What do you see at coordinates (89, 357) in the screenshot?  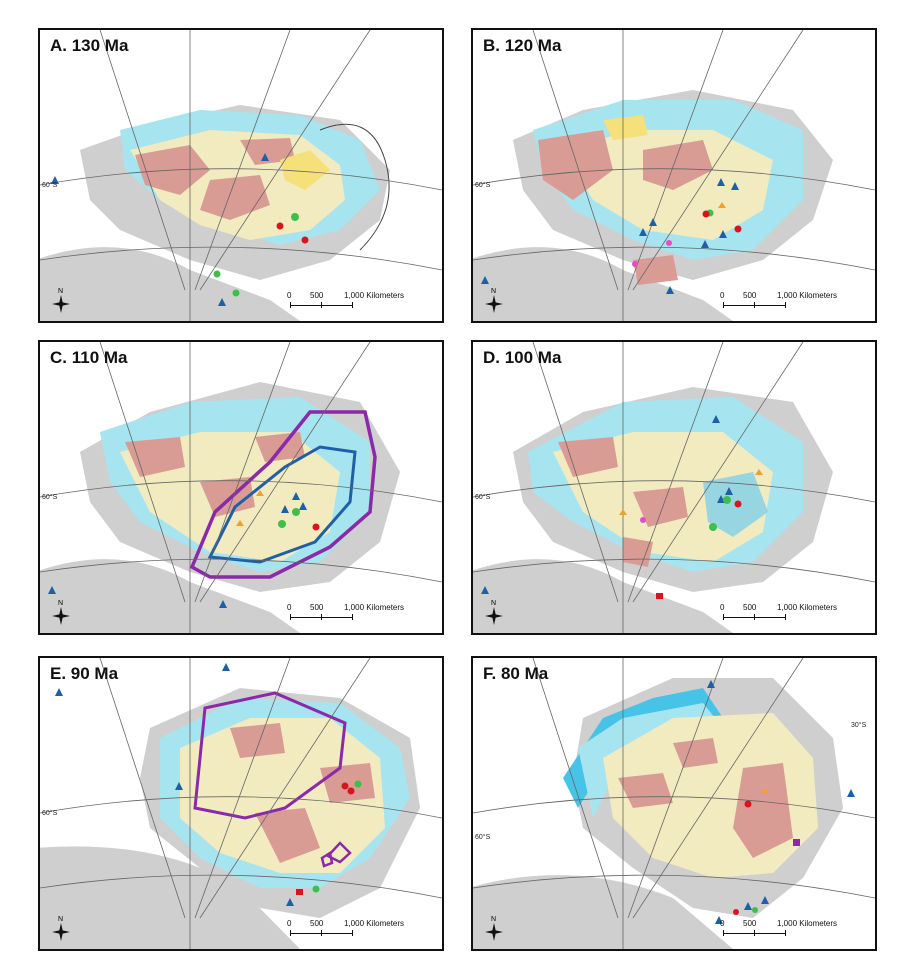 I see `panel-title: C. 110 Ma` at bounding box center [89, 357].